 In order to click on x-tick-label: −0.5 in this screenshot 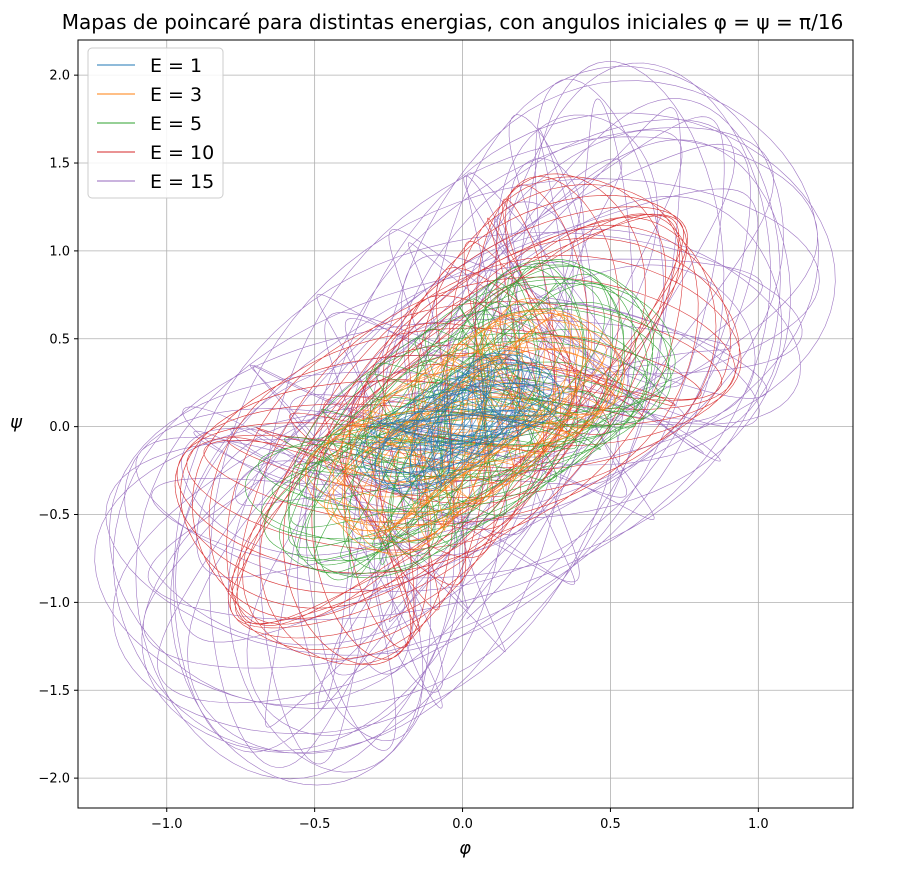, I will do `click(315, 824)`.